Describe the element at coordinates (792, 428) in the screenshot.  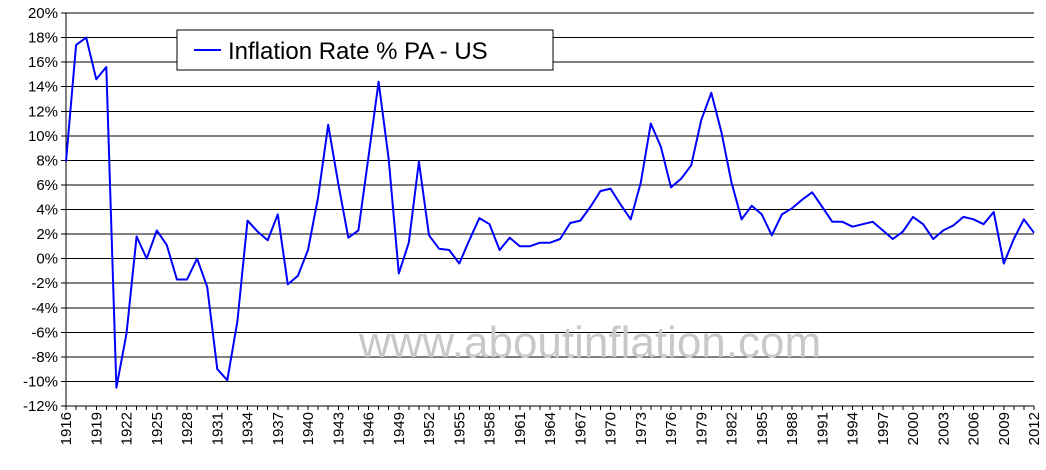
I see `x-tick-label: 1988` at that location.